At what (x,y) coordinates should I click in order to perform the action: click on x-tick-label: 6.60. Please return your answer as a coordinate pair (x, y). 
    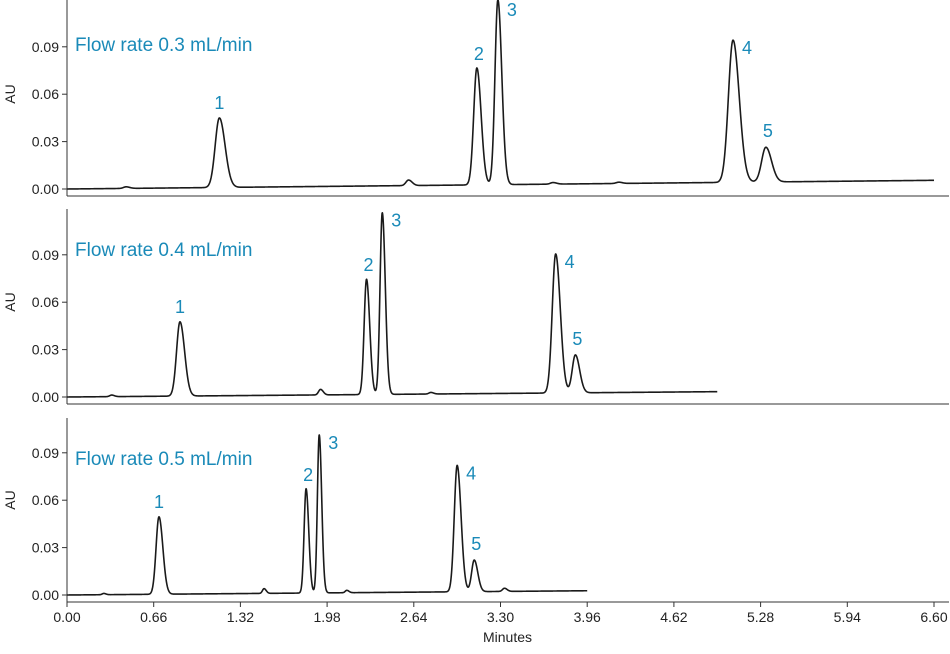
    Looking at the image, I should click on (933, 617).